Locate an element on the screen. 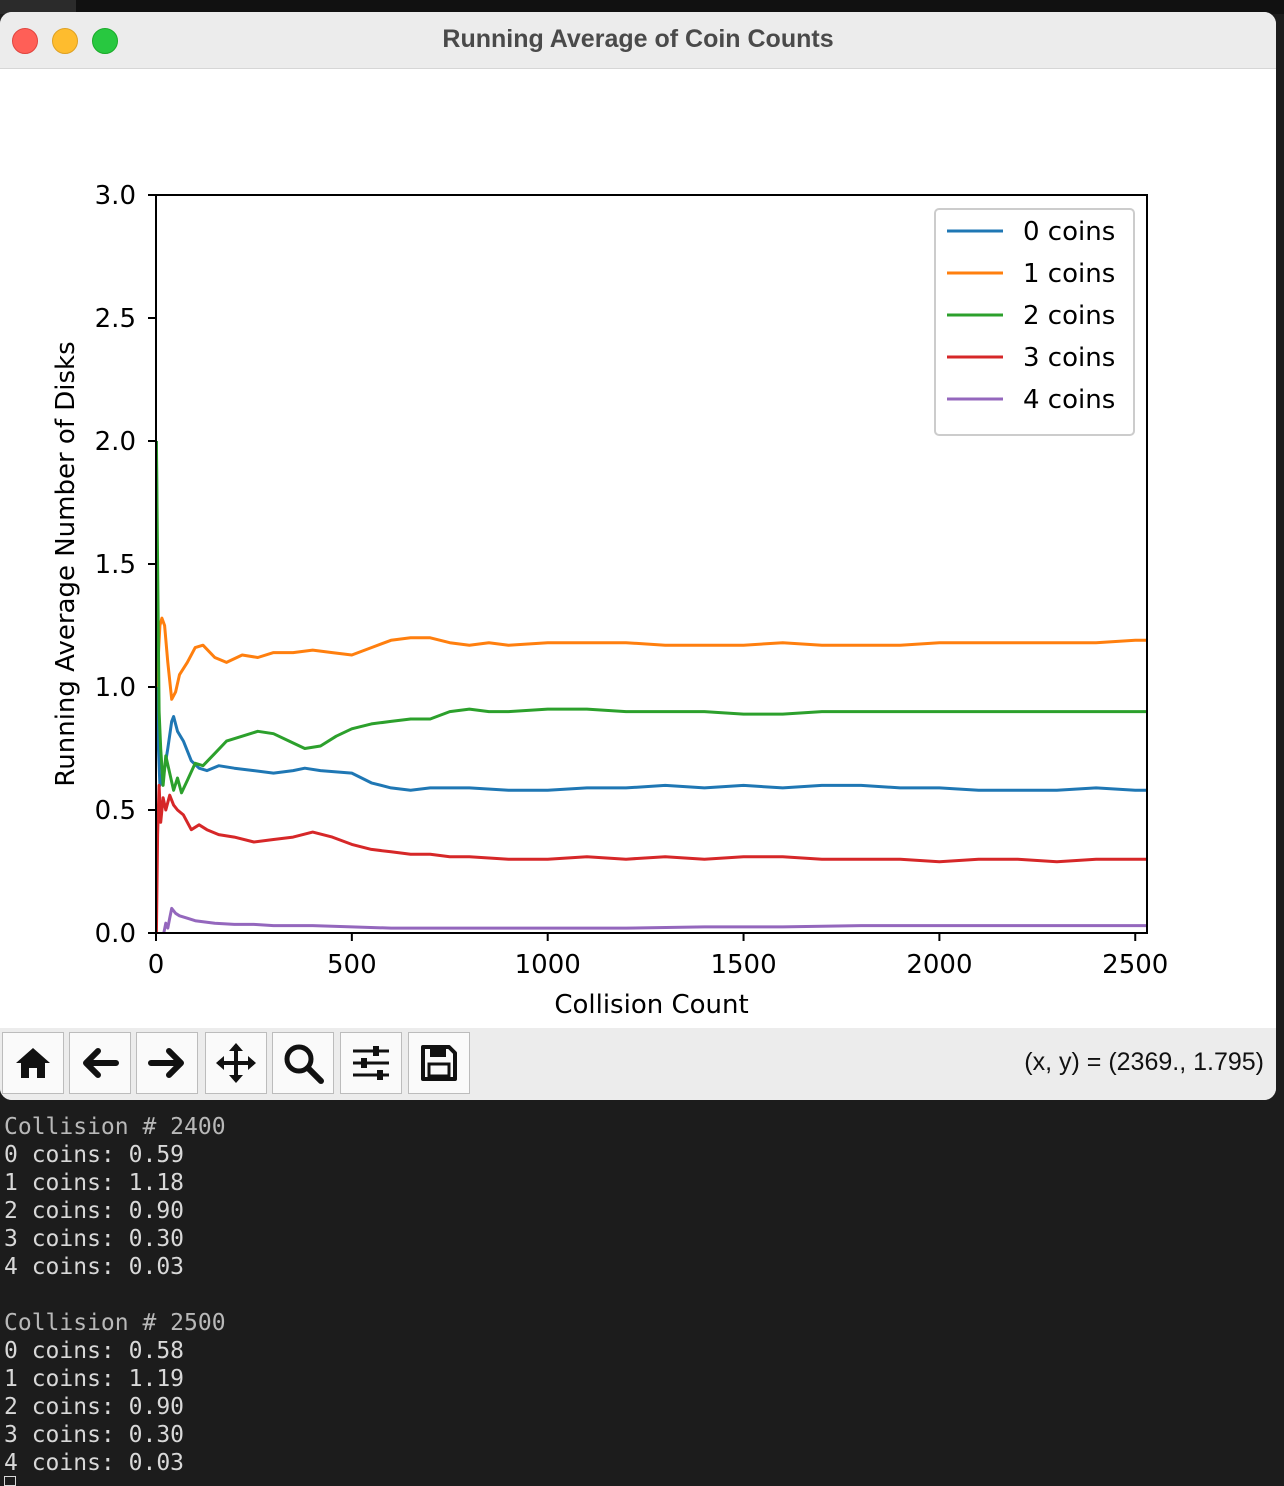 This screenshot has height=1486, width=1284. maximize-window-button is located at coordinates (105, 41).